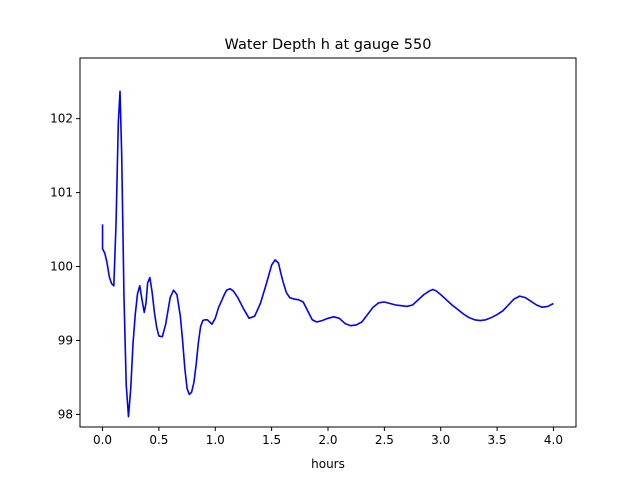 The height and width of the screenshot is (485, 640). I want to click on x-tick-label: 0.5, so click(158, 440).